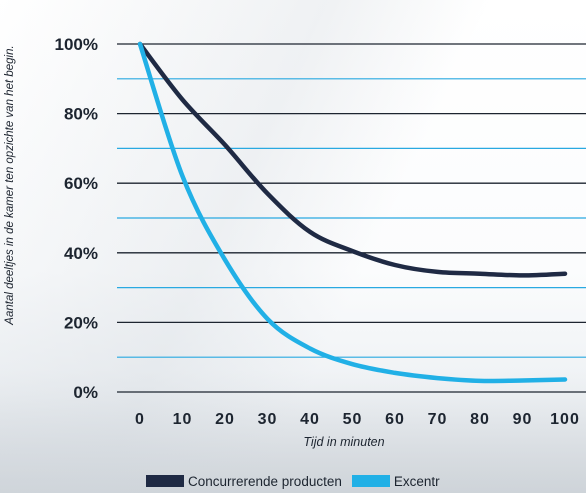 The width and height of the screenshot is (586, 493). What do you see at coordinates (81, 322) in the screenshot?
I see `y-tick-label: 20%` at bounding box center [81, 322].